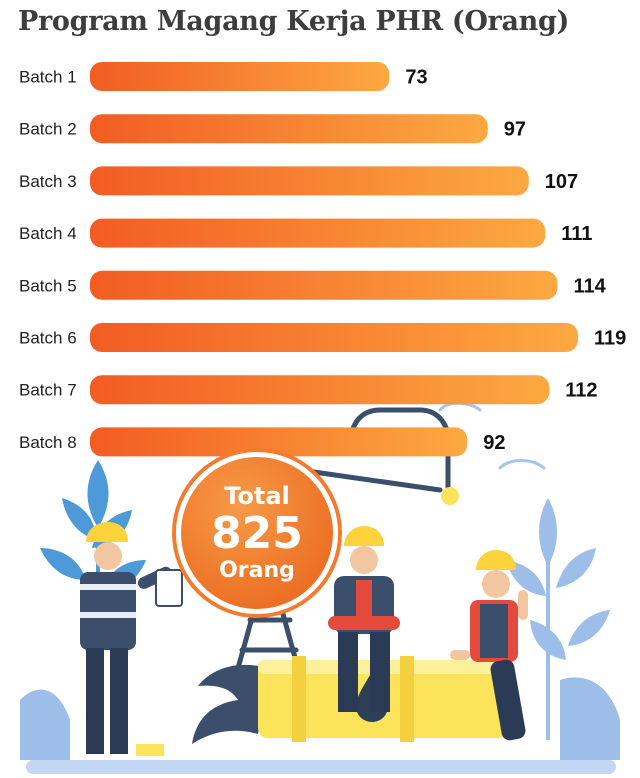 This screenshot has height=778, width=640. I want to click on total-badge: Total 825 Orang, so click(257, 533).